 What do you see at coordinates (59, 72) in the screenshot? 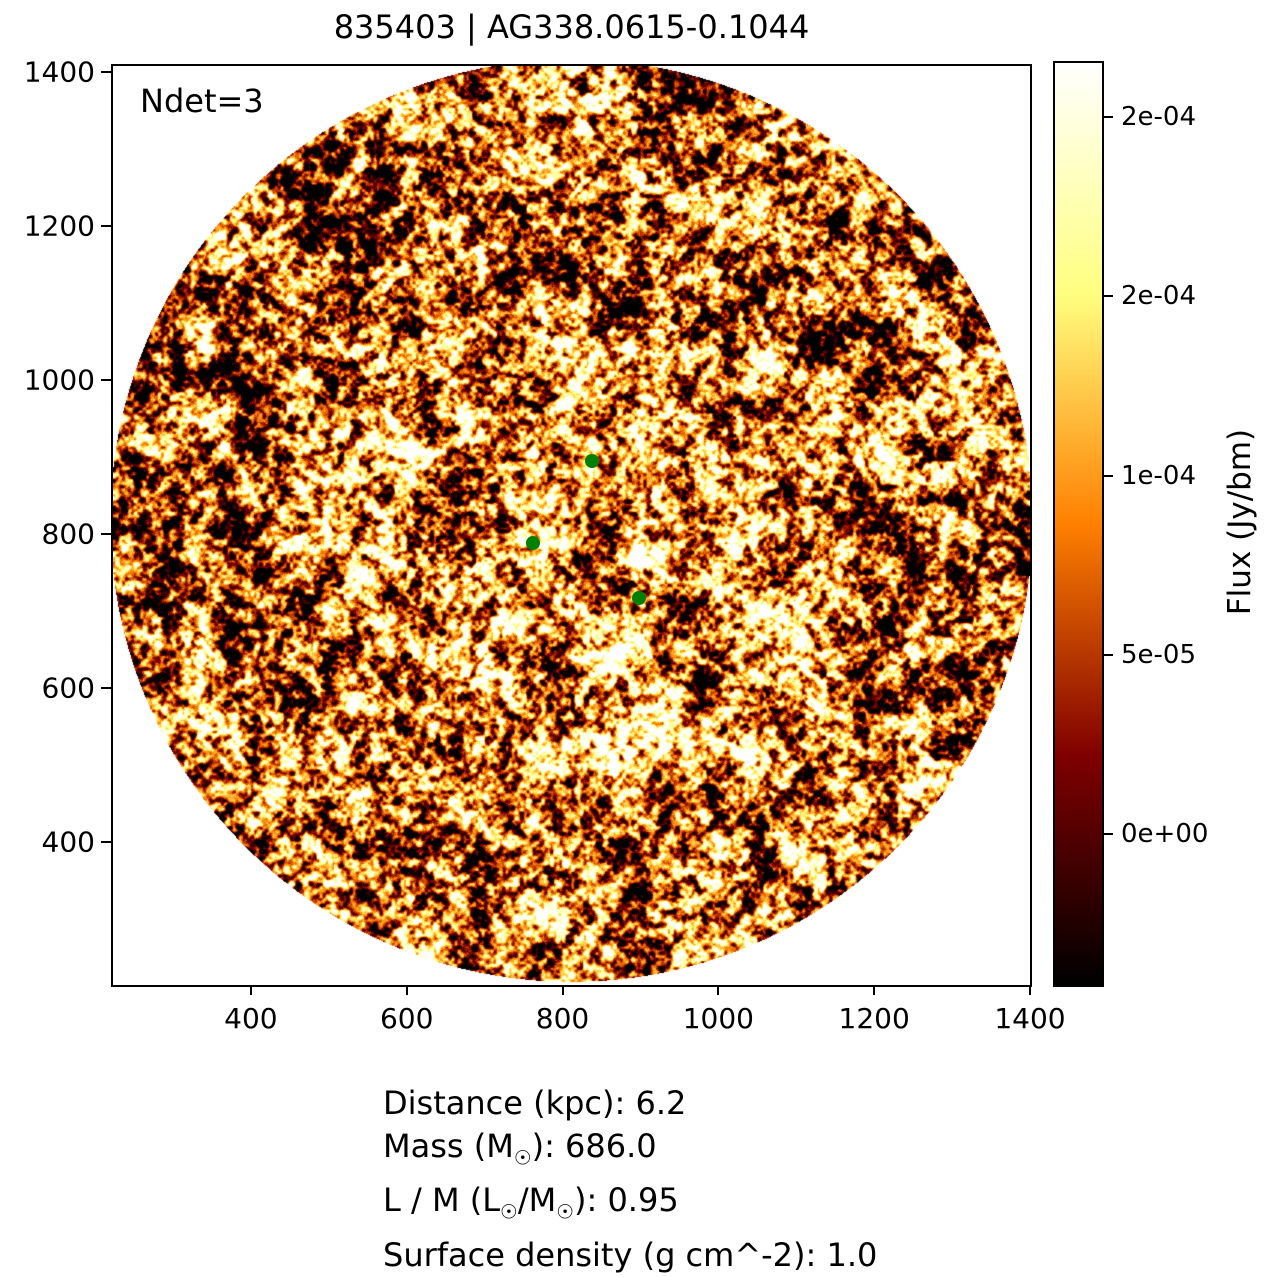
I see `y-tick-label: 1400` at bounding box center [59, 72].